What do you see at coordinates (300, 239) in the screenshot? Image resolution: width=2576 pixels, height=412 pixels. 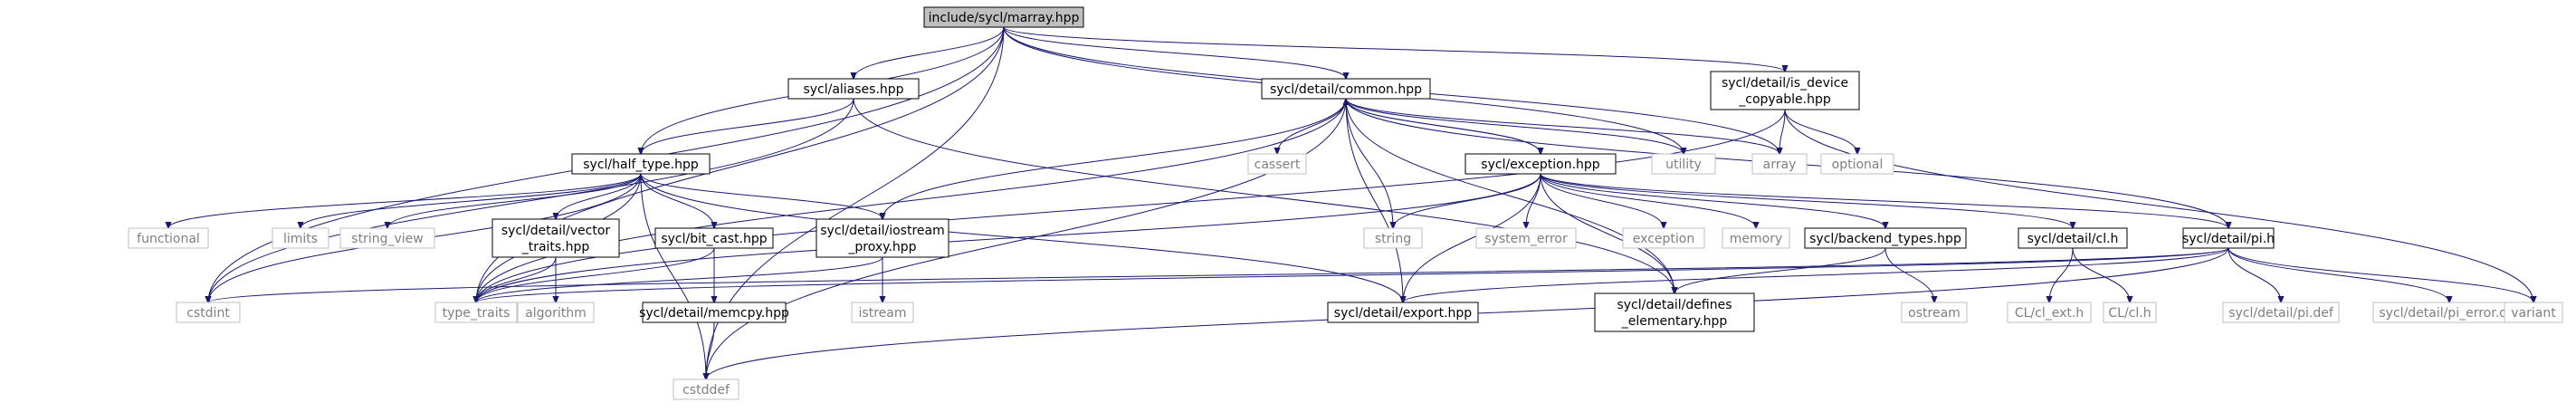 I see `node-label: limits` at bounding box center [300, 239].